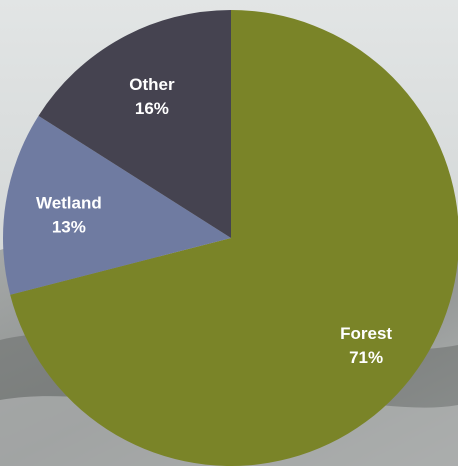  Describe the element at coordinates (366, 357) in the screenshot. I see `slice-value-forest: 71%` at that location.